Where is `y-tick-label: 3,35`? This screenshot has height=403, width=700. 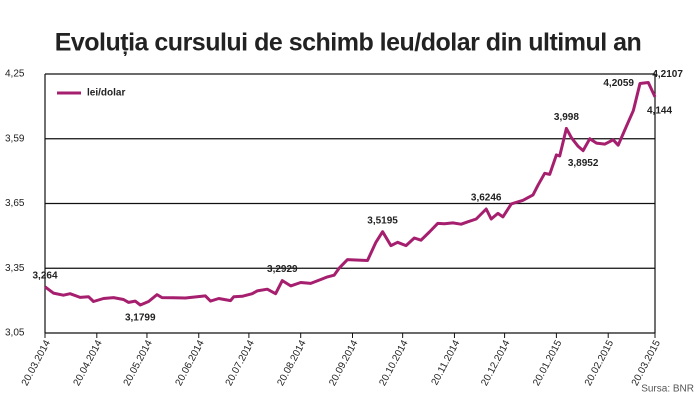 y-tick-label: 3,35 is located at coordinates (15, 268).